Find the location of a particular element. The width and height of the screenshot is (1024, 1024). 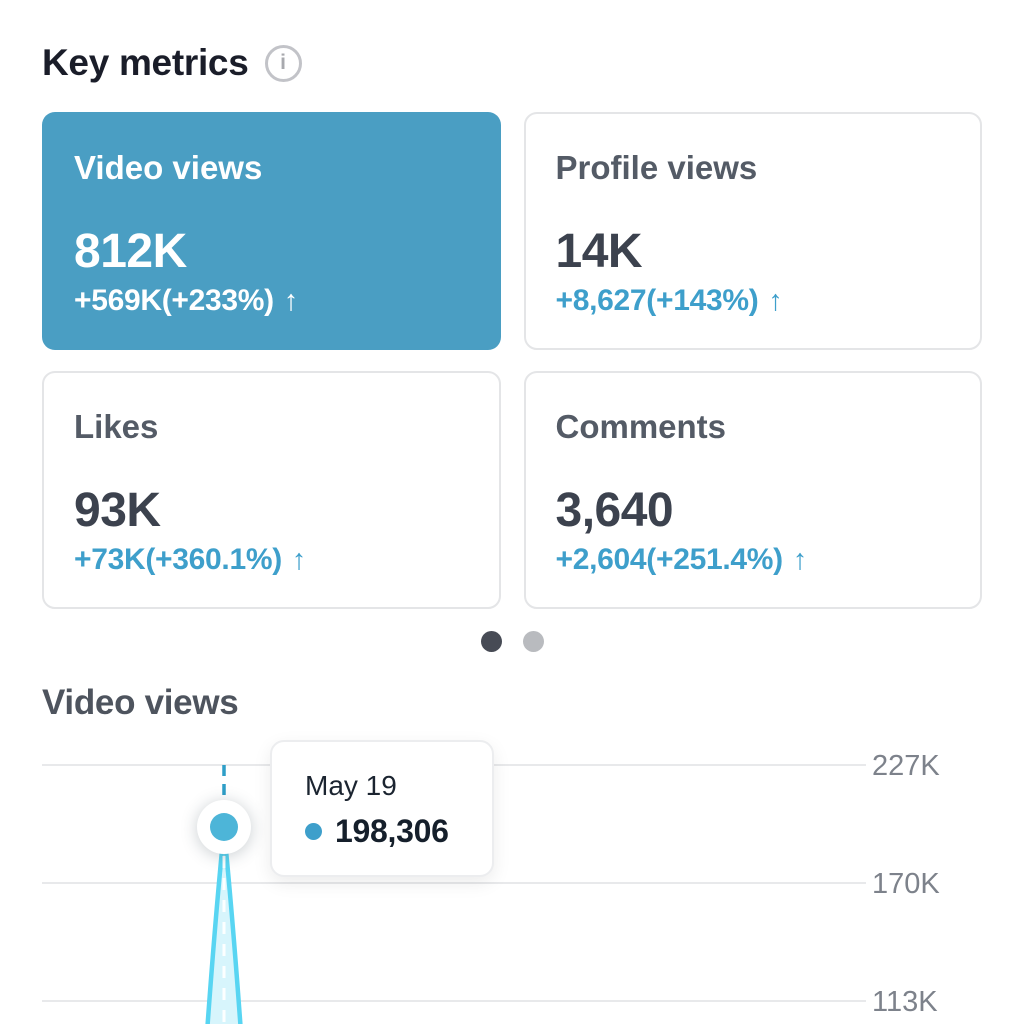

tooltip-row: 198,306 is located at coordinates (398, 831).